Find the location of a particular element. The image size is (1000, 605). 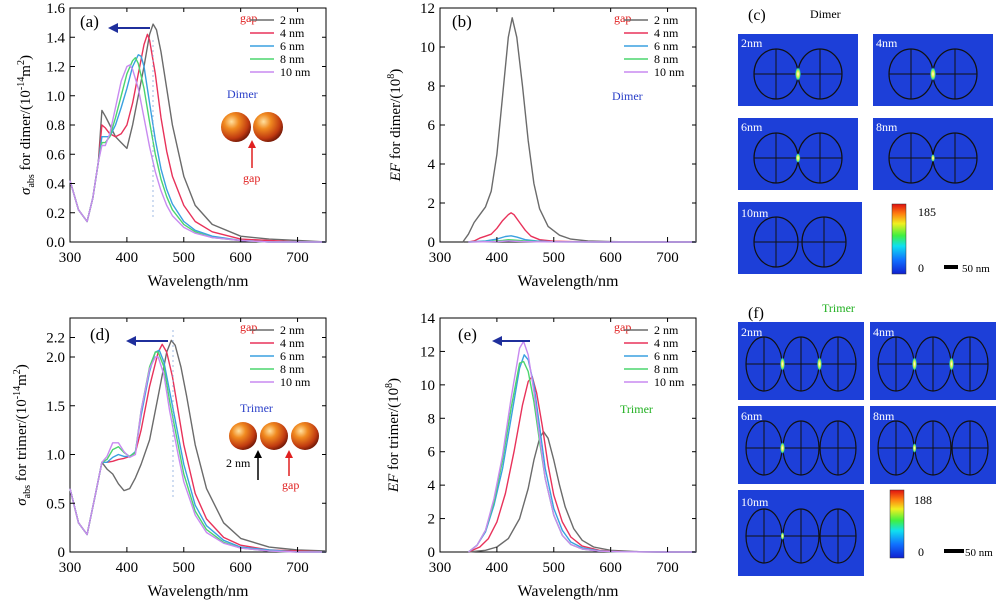

map-tile: 8nm is located at coordinates (933, 154).